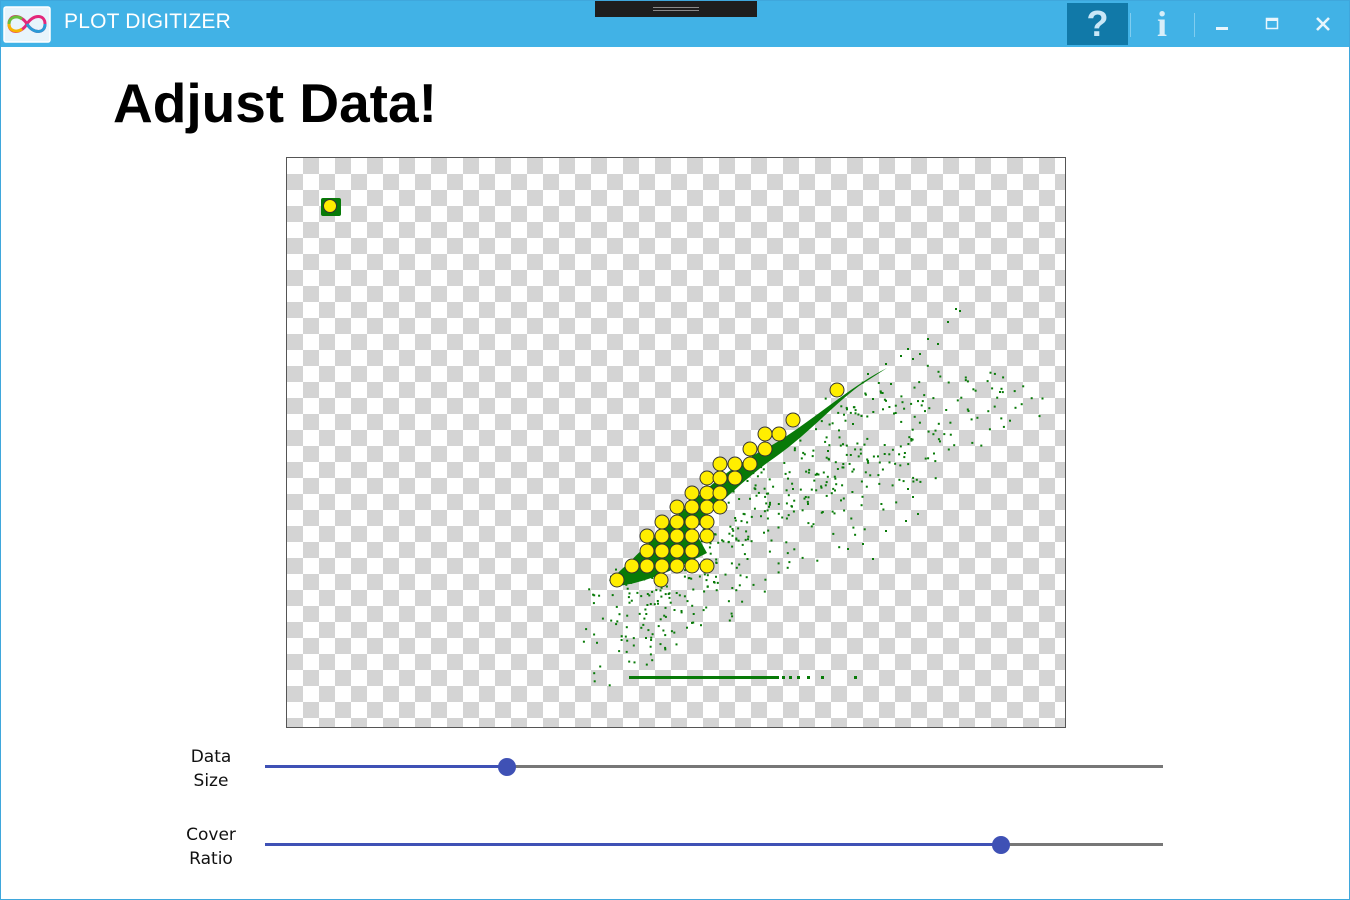  I want to click on slider-track, so click(714, 766).